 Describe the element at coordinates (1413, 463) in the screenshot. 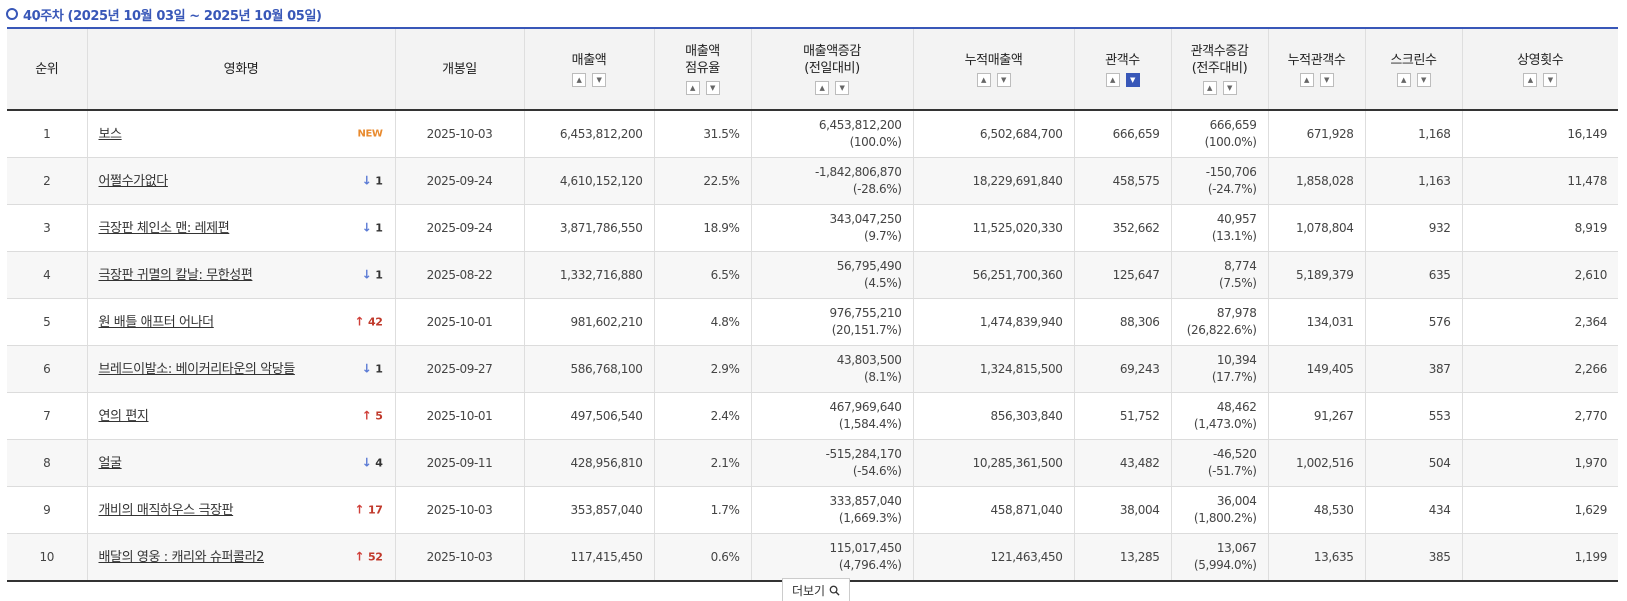

I see `screens-cell: 504` at that location.